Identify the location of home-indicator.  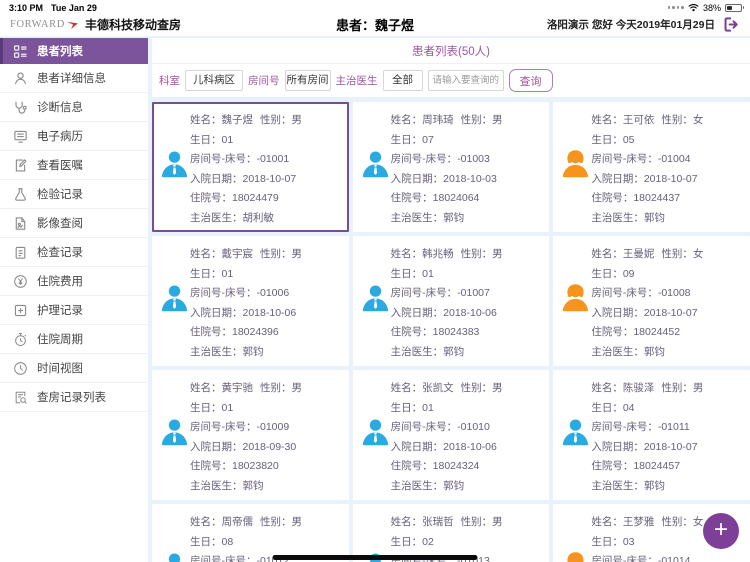
(375, 557).